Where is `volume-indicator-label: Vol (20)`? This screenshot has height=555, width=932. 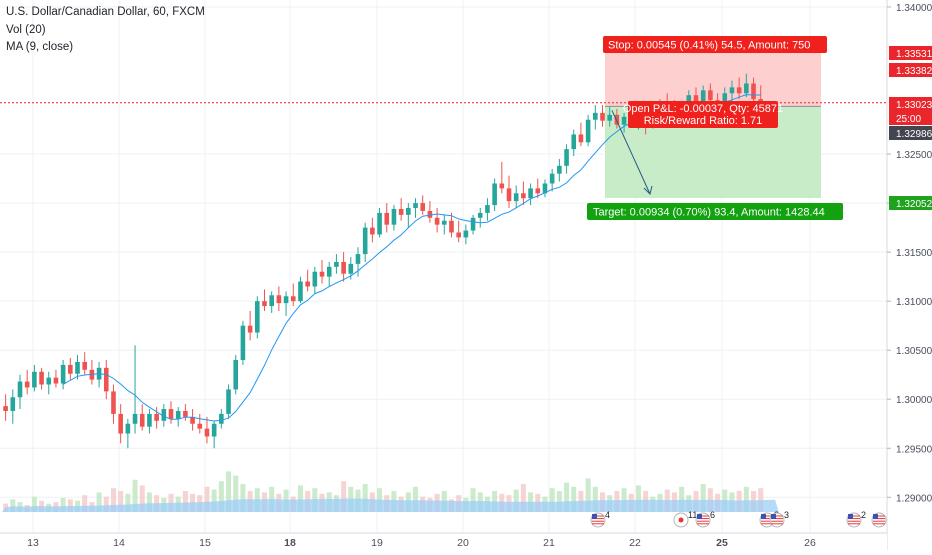
volume-indicator-label: Vol (20) is located at coordinates (26, 30).